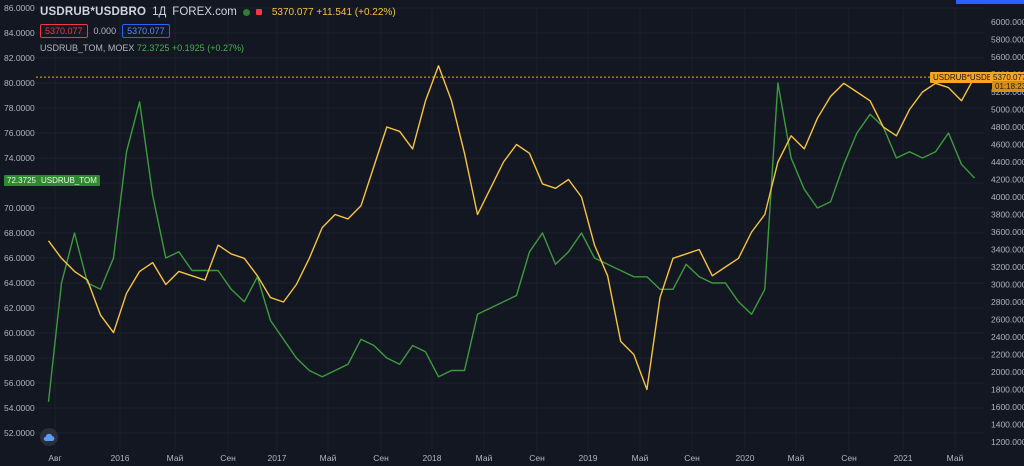 The width and height of the screenshot is (1024, 466). What do you see at coordinates (54, 458) in the screenshot?
I see `x-tick-label: Авг` at bounding box center [54, 458].